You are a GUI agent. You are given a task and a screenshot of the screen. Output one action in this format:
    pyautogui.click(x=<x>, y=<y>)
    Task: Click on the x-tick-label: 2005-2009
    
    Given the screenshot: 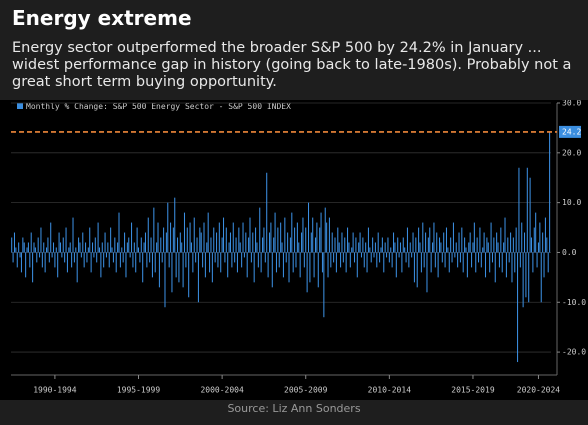 What is the action you would take?
    pyautogui.click(x=306, y=390)
    